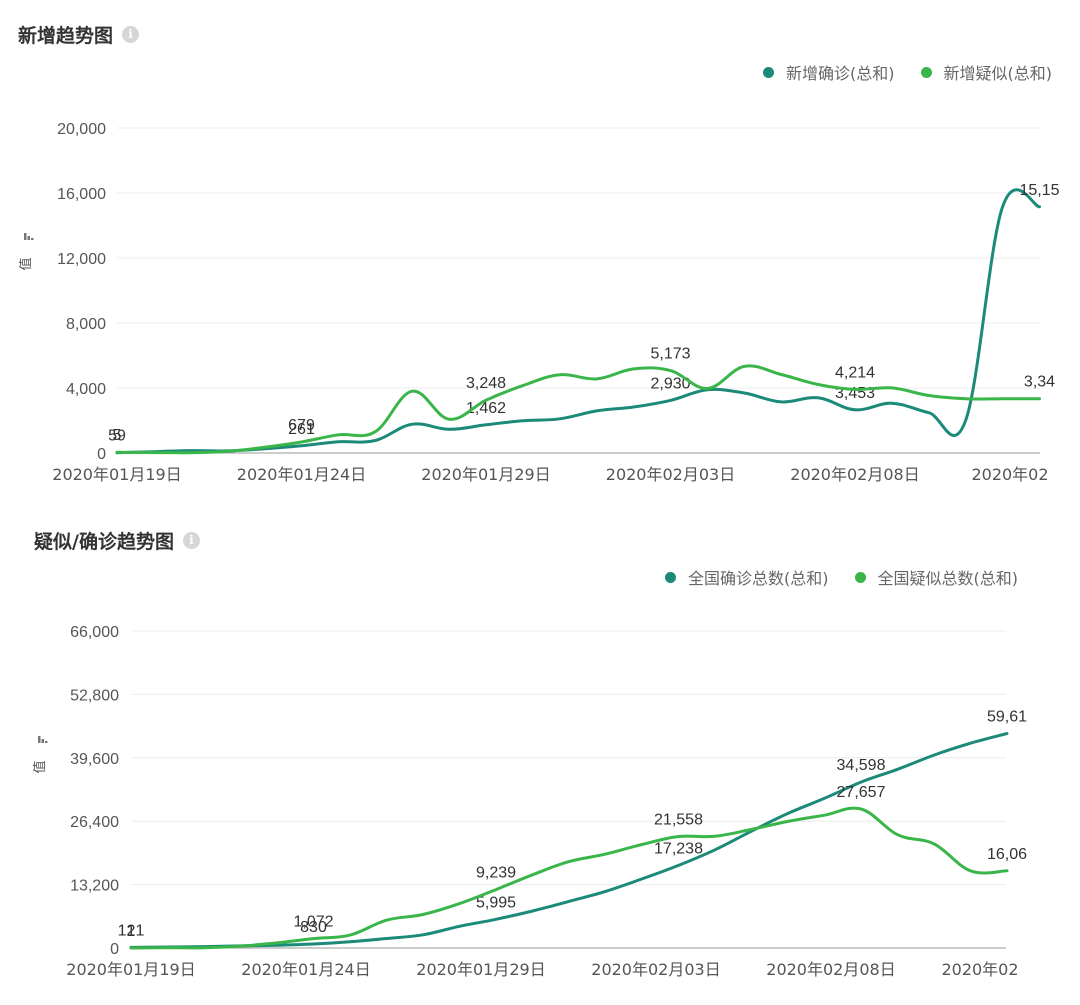 This screenshot has height=1005, width=1080. What do you see at coordinates (948, 578) in the screenshot?
I see `legend-label: 全国疑似总数(总和)` at bounding box center [948, 578].